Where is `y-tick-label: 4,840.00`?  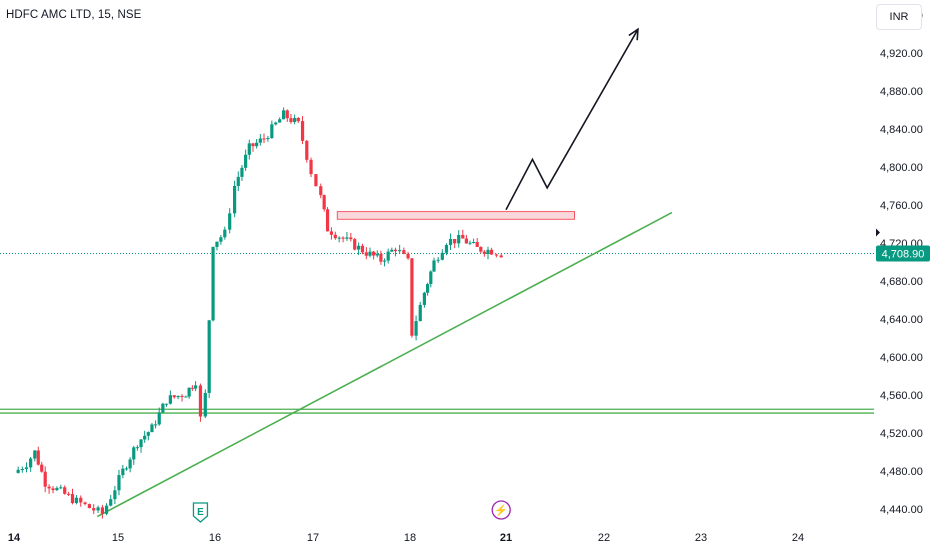 y-tick-label: 4,840.00 is located at coordinates (901, 130).